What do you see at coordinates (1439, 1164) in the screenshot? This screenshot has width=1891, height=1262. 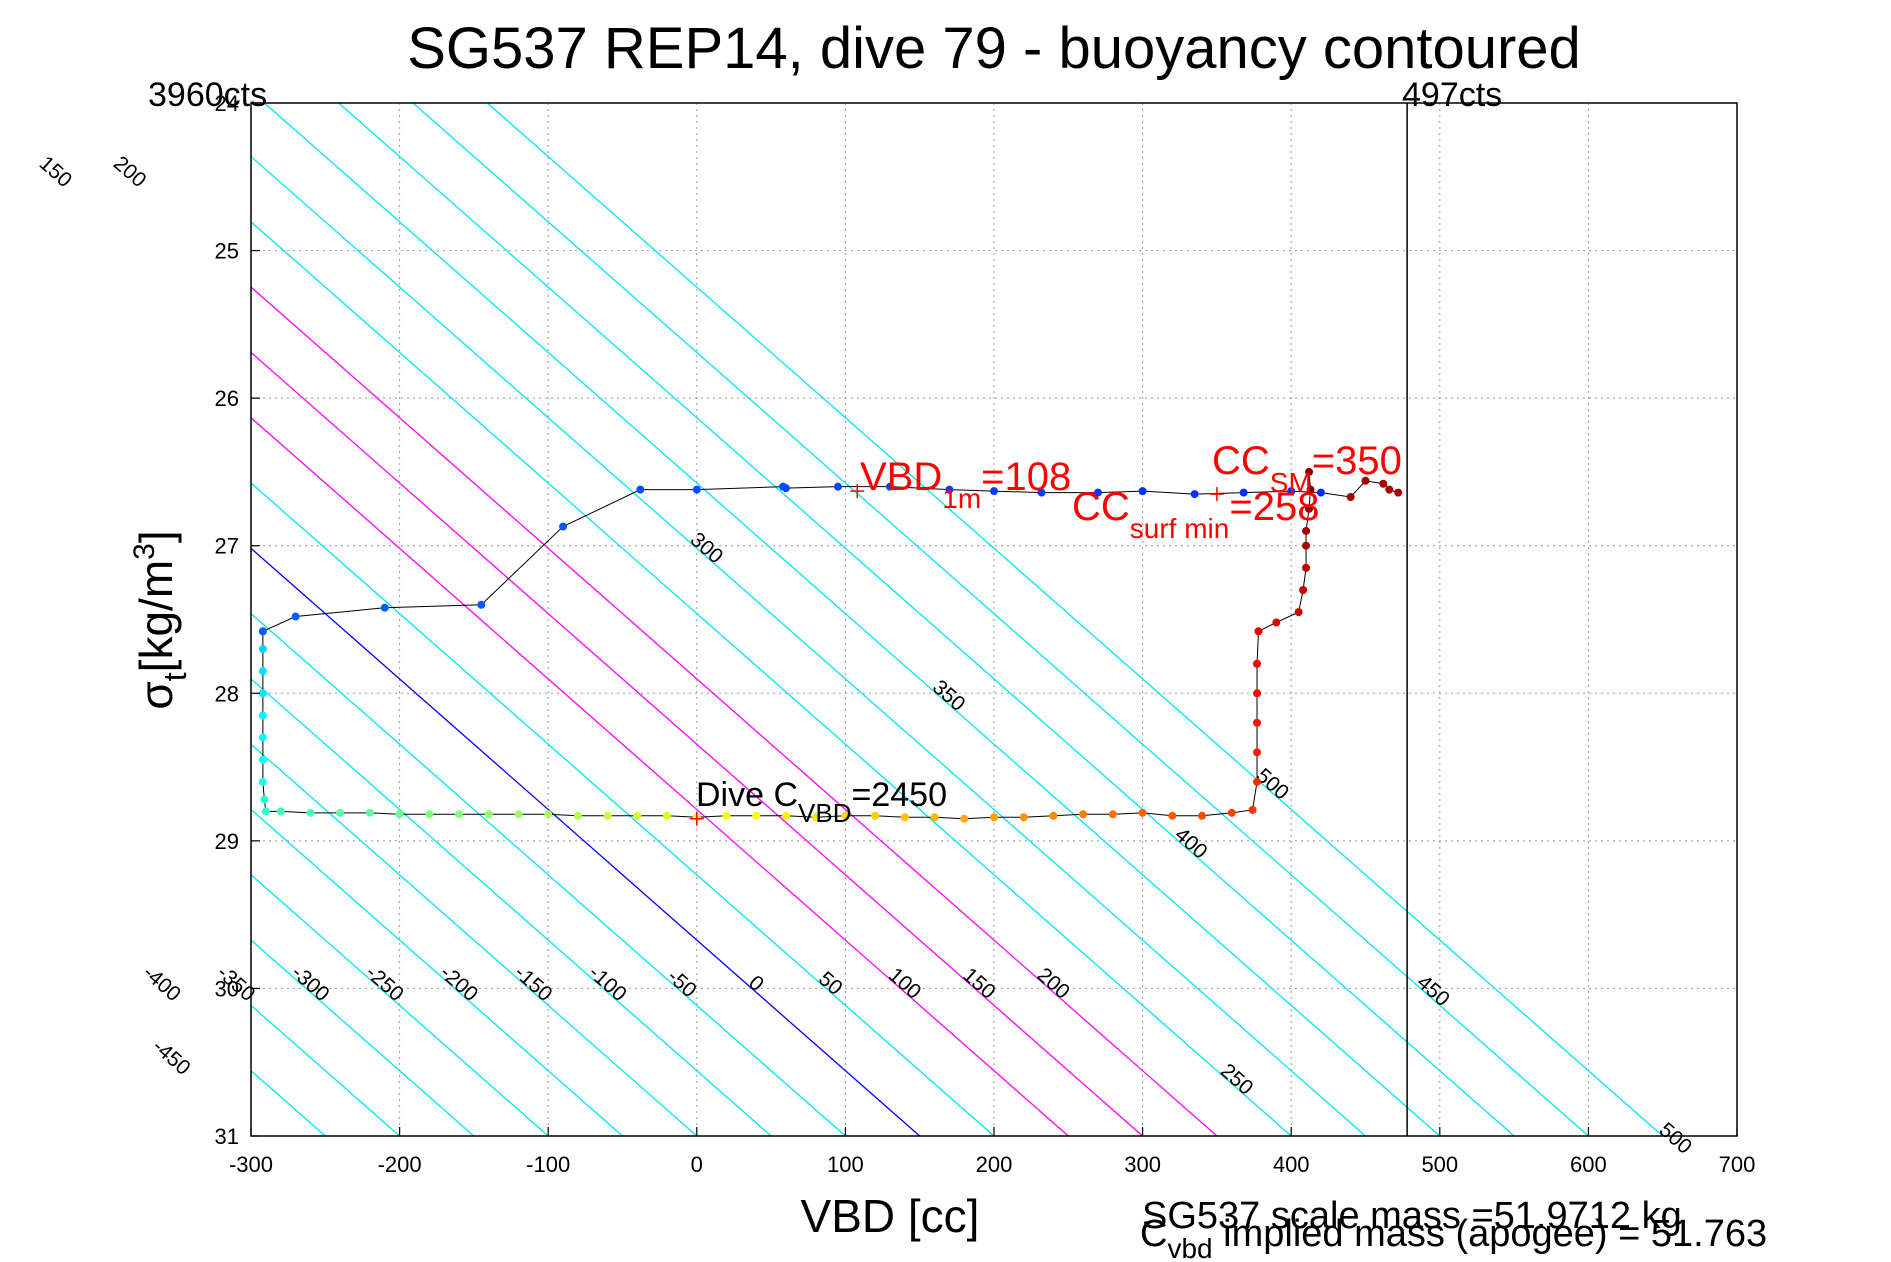 I see `x-tick-label: 500` at bounding box center [1439, 1164].